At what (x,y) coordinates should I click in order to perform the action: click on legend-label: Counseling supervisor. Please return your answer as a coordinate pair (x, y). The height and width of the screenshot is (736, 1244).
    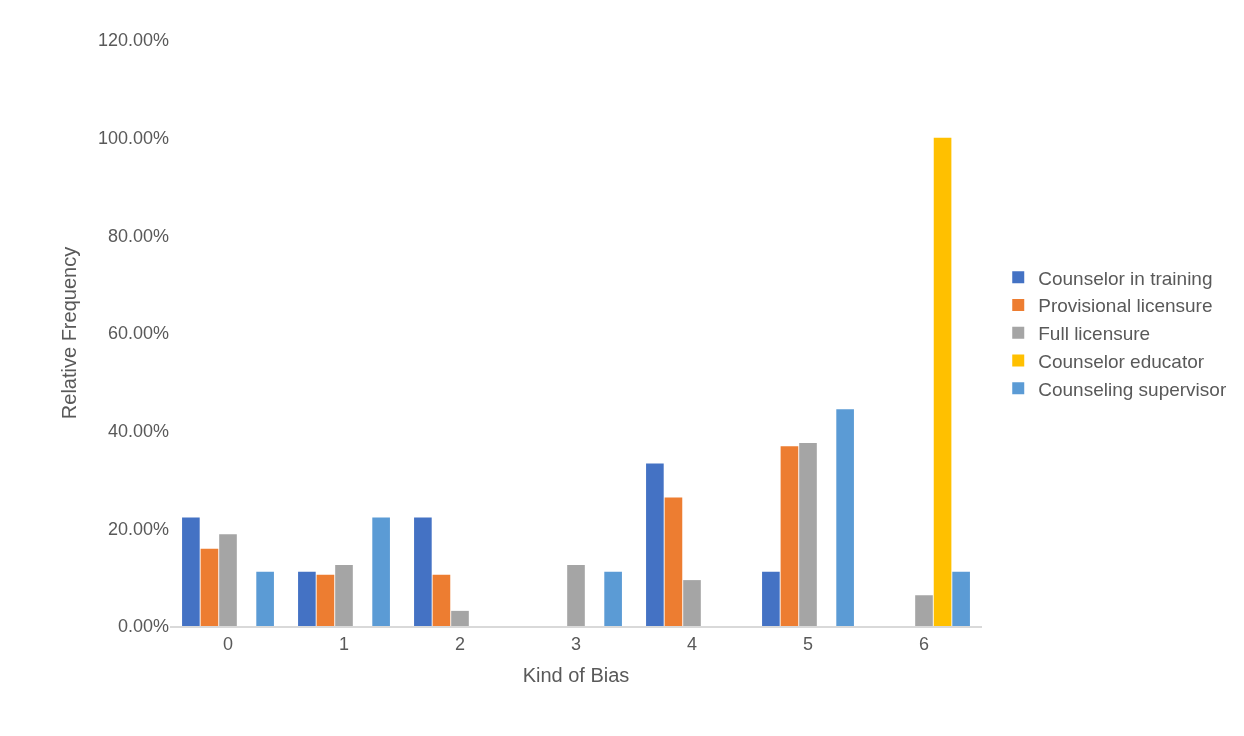
    Looking at the image, I should click on (1132, 389).